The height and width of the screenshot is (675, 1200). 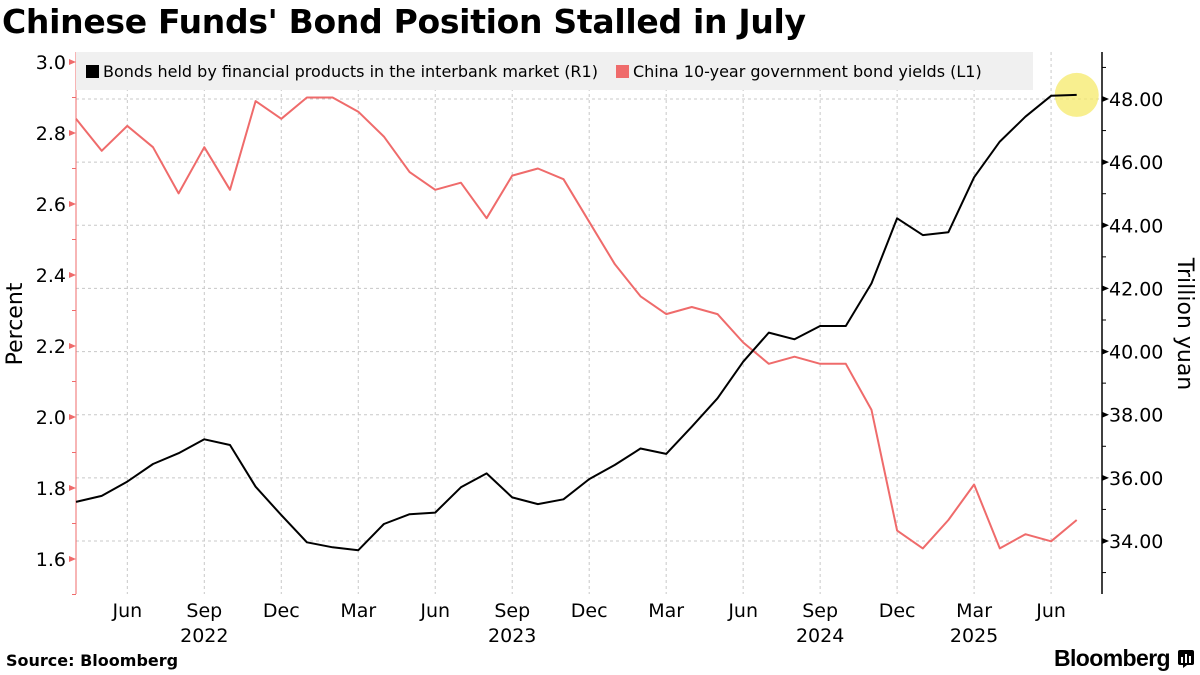 I want to click on legend-swatch-bonds, so click(x=92, y=71).